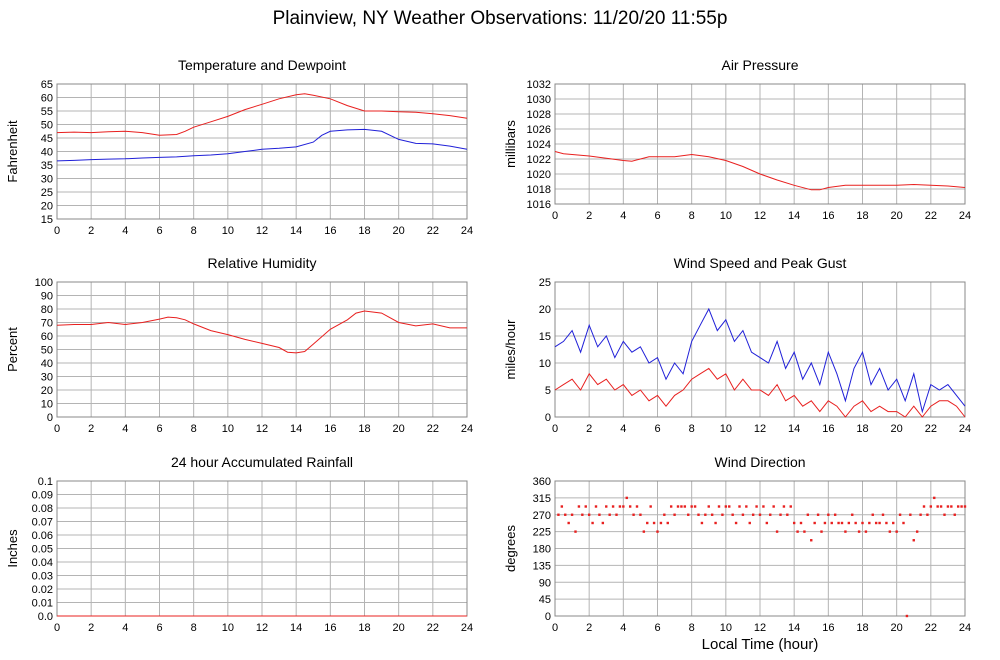 The image size is (1000, 660). What do you see at coordinates (45, 617) in the screenshot?
I see `y-tick-label: 0.0` at bounding box center [45, 617].